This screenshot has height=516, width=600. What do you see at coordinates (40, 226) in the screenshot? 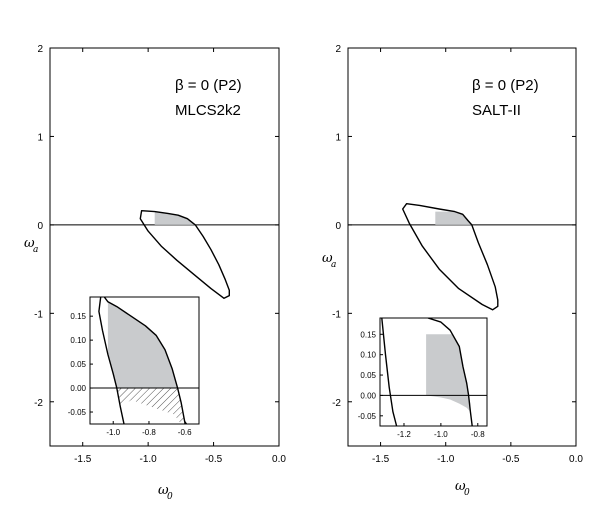
I see `left-ytick-label: 0` at bounding box center [40, 226].